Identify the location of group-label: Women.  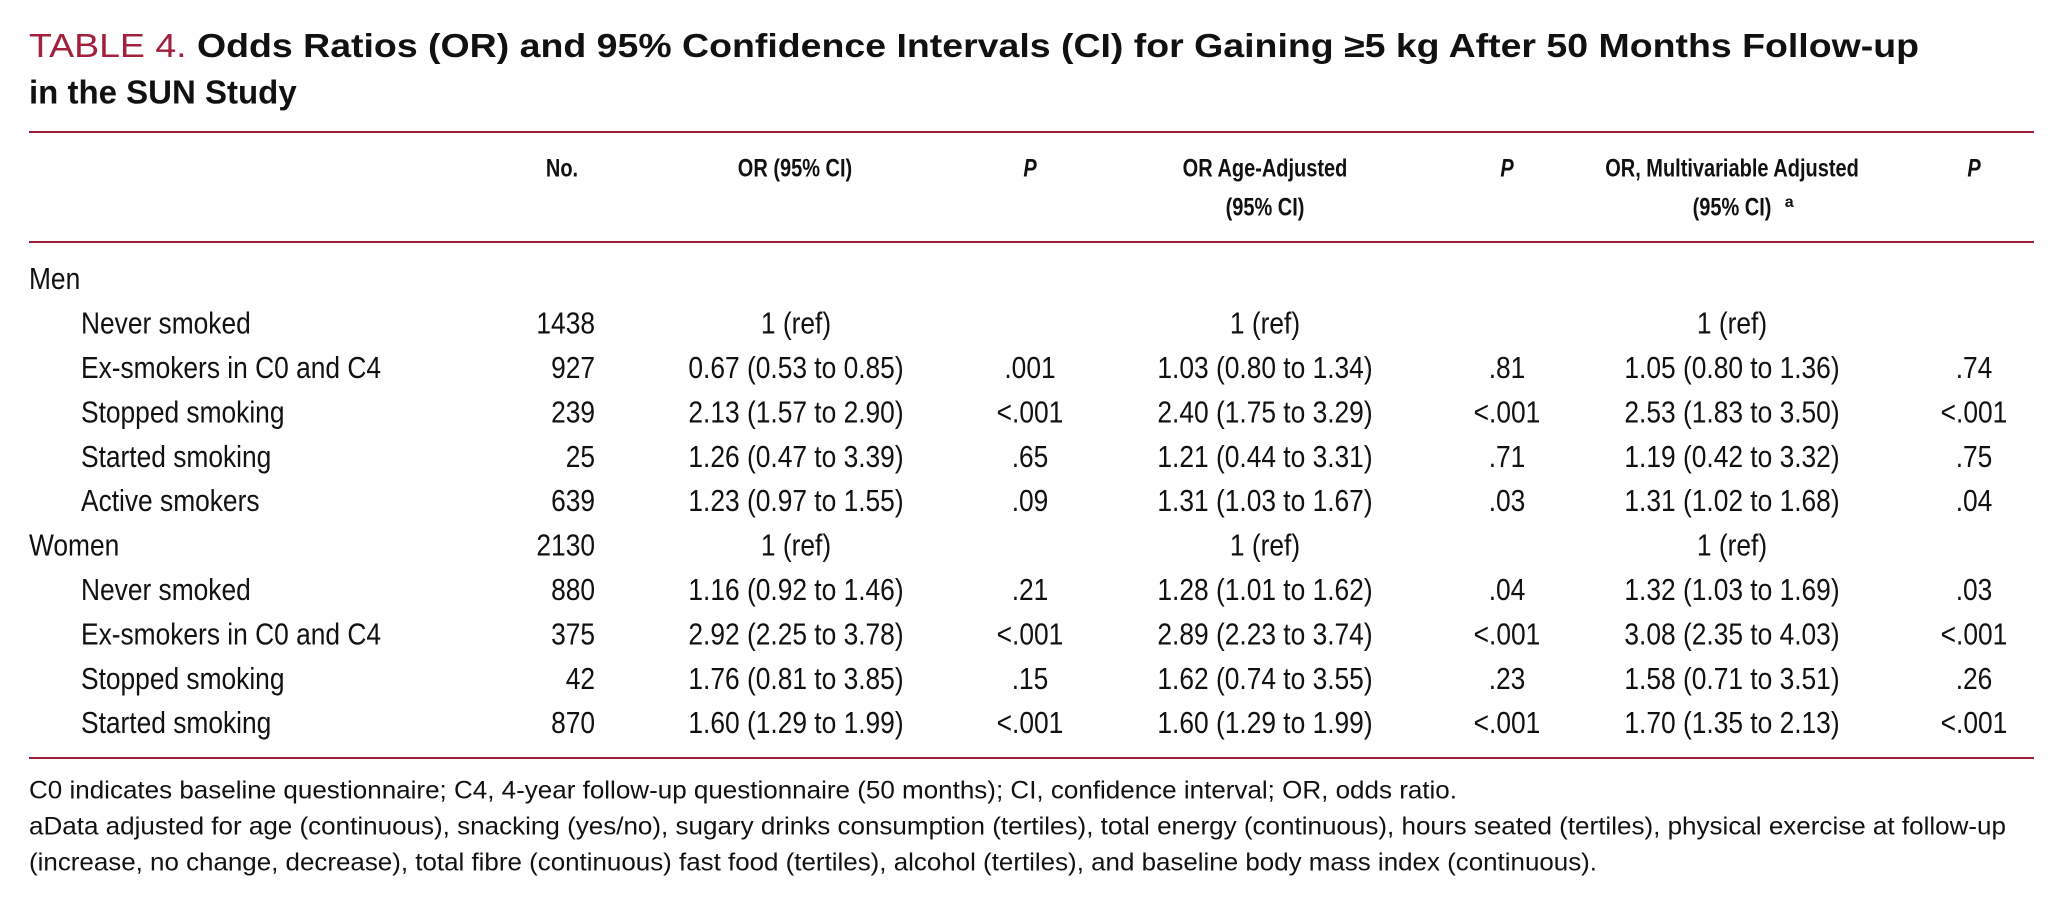
(74, 546).